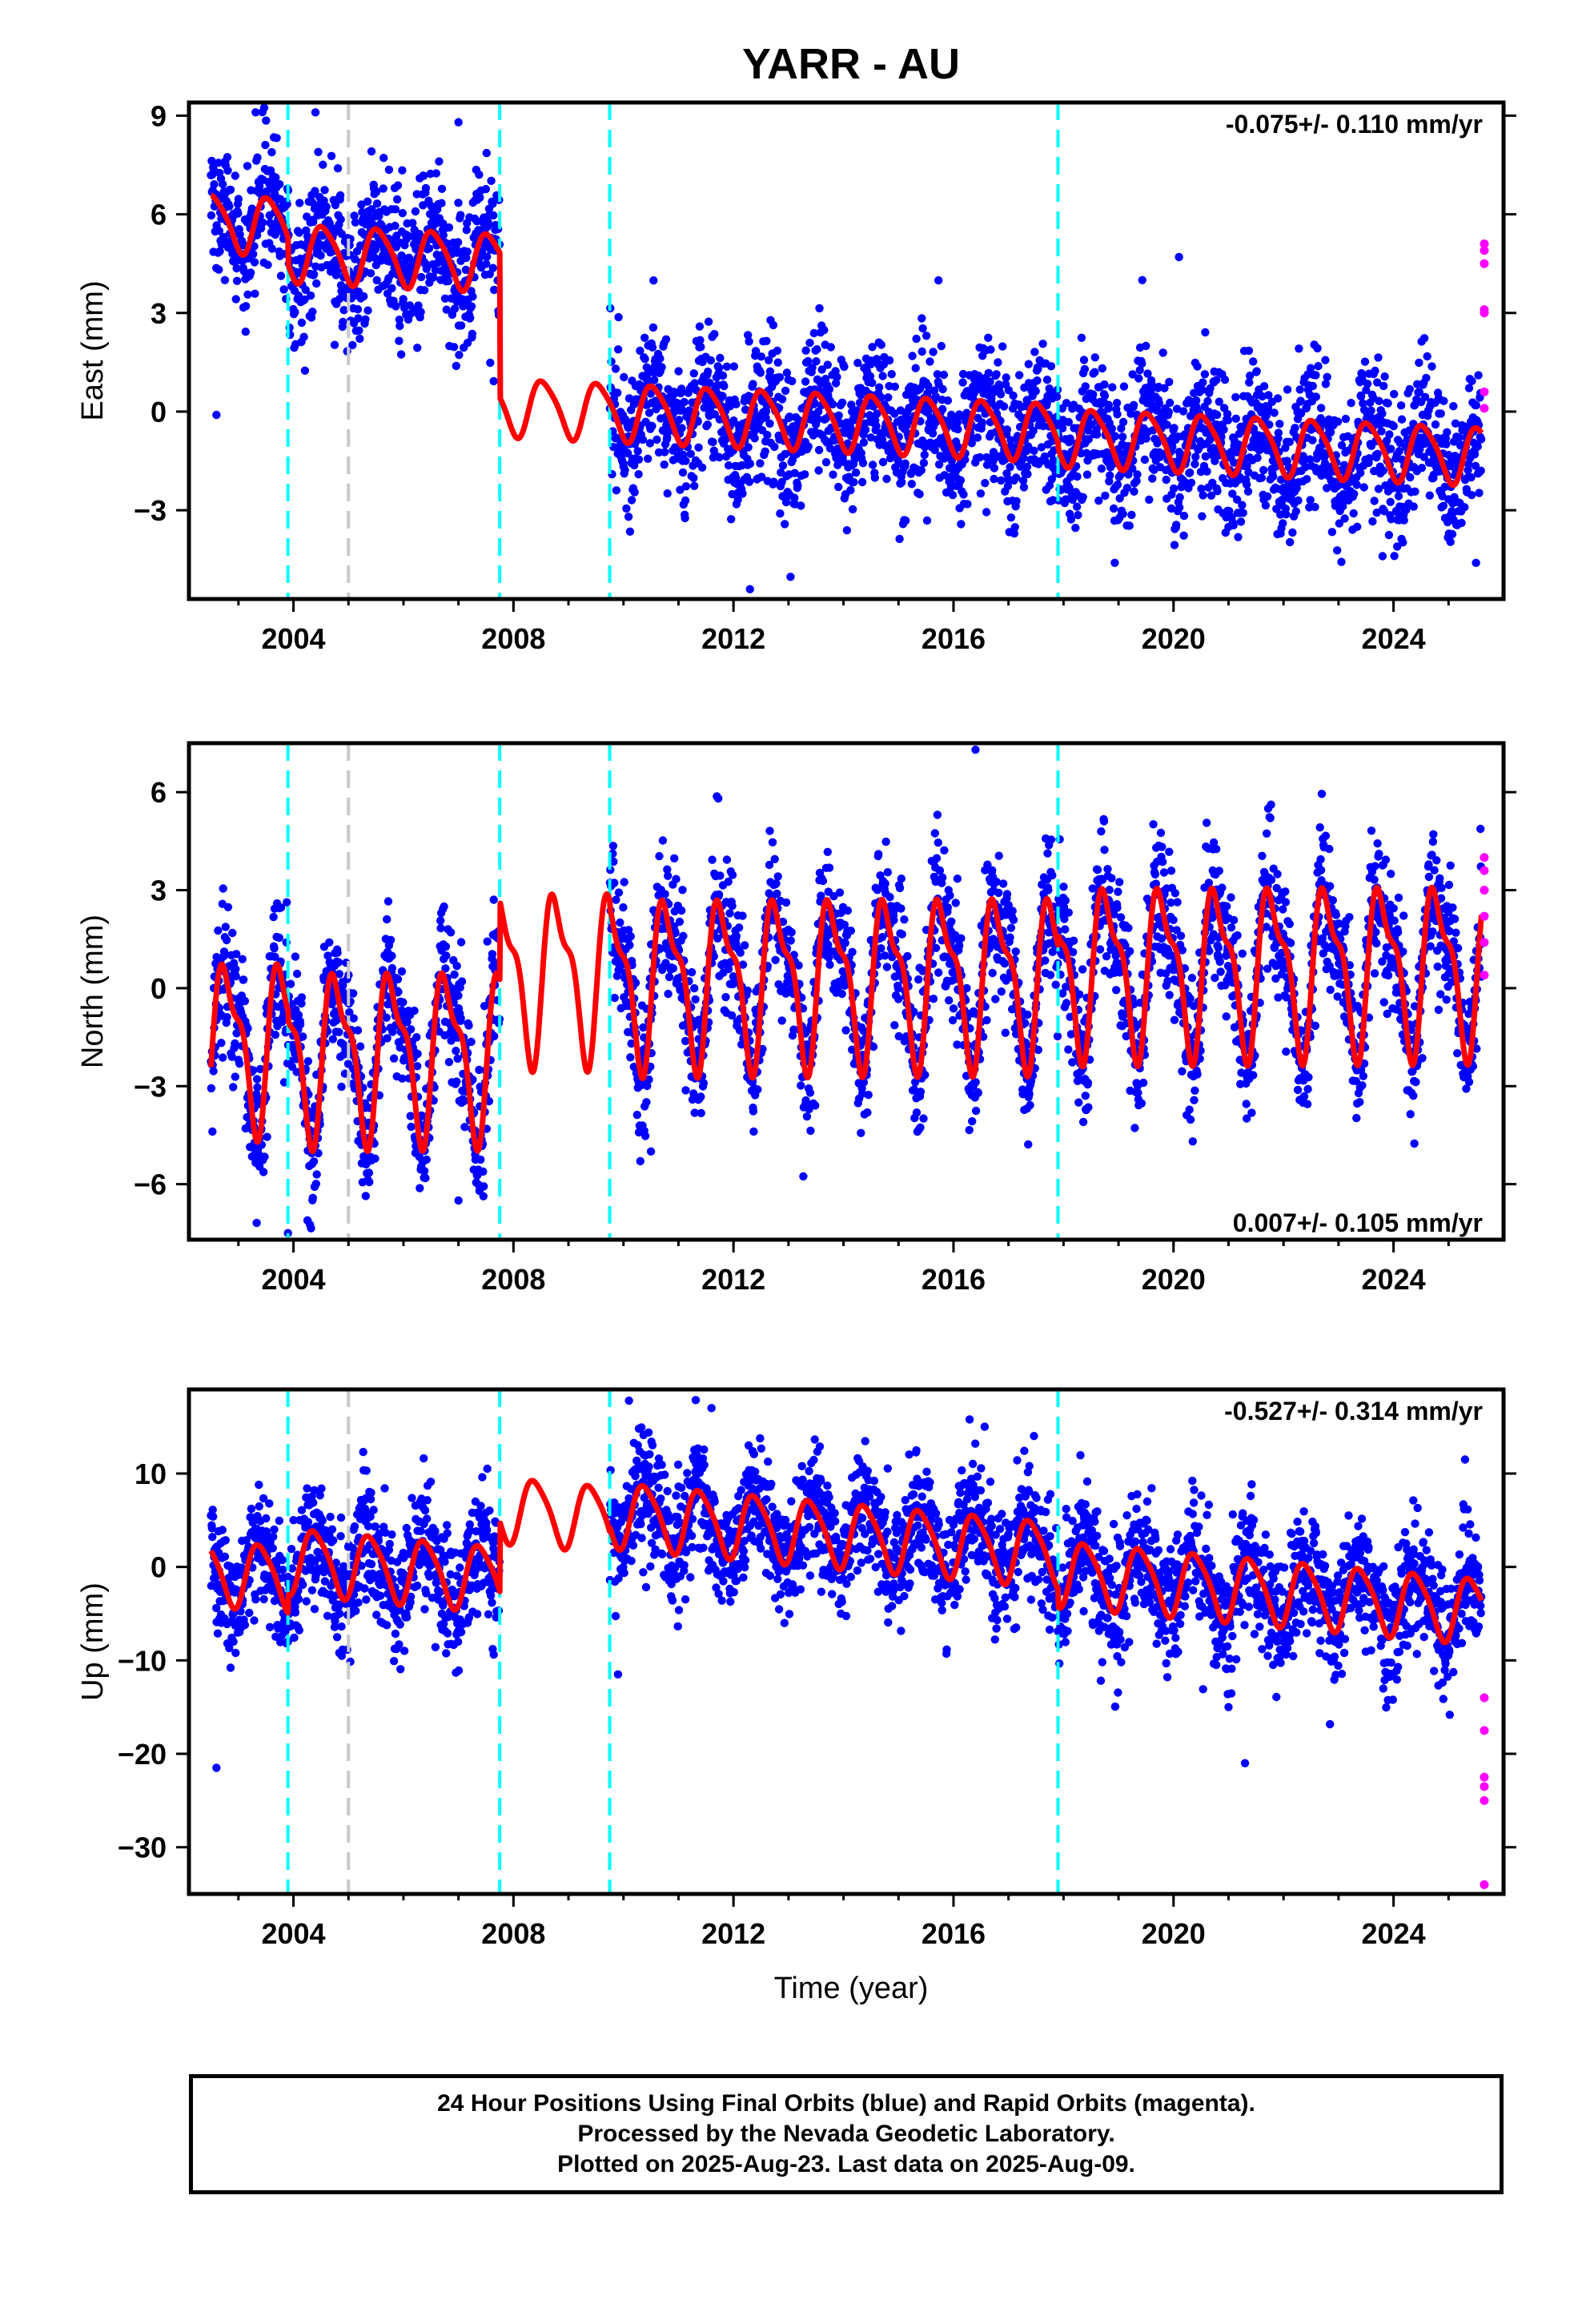 The width and height of the screenshot is (1582, 2324). Describe the element at coordinates (1485, 326) in the screenshot. I see `rapid-orbit-points` at that location.